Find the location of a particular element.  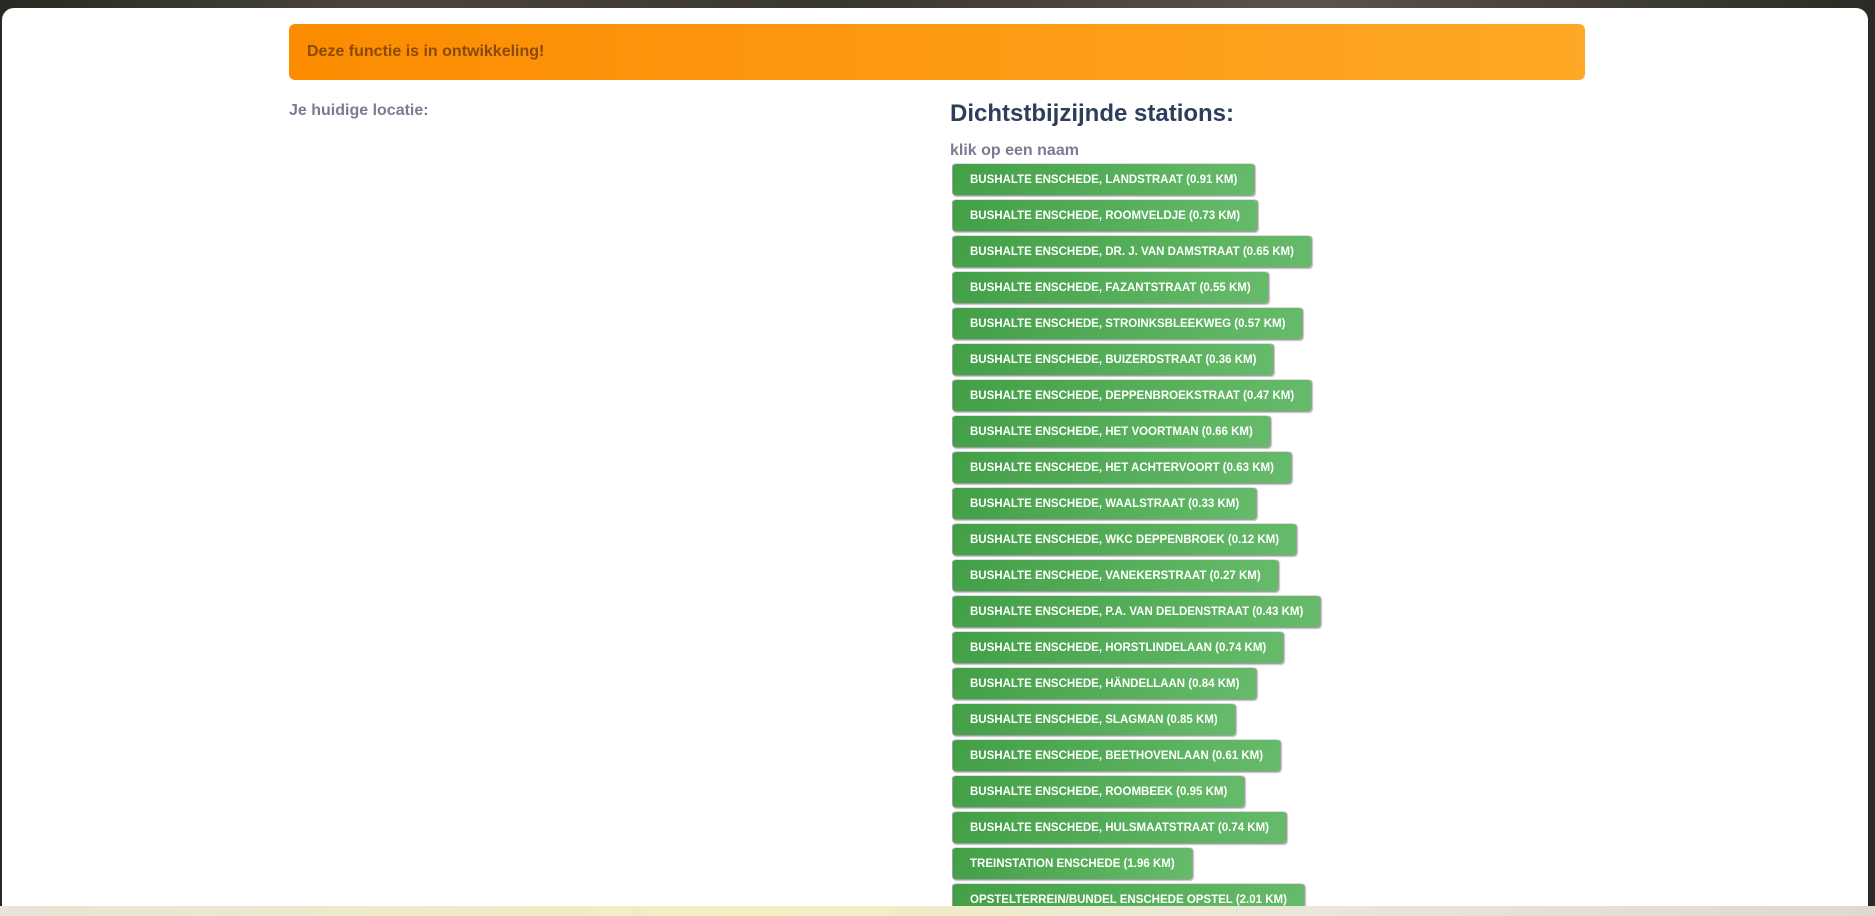

station-button: BUSHALTE ENSCHEDE, LANDSTRAAT (0.91 KM) is located at coordinates (1104, 179).